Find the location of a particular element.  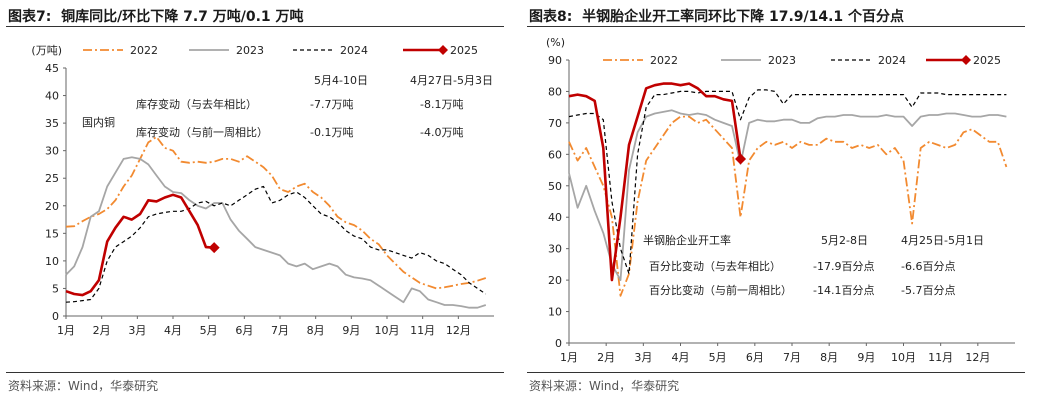

annotation-value: -4.0万吨 is located at coordinates (441, 132).